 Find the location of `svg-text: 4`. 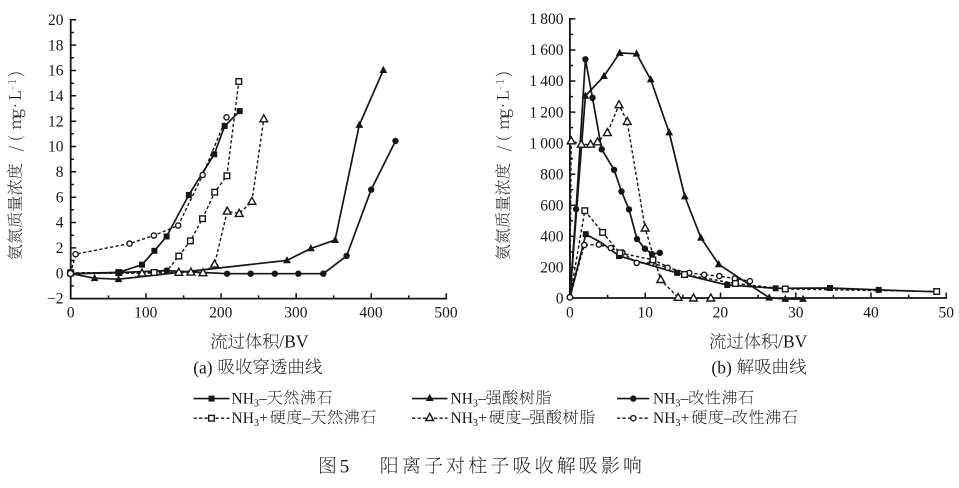

svg-text: 4 is located at coordinates (60, 223).